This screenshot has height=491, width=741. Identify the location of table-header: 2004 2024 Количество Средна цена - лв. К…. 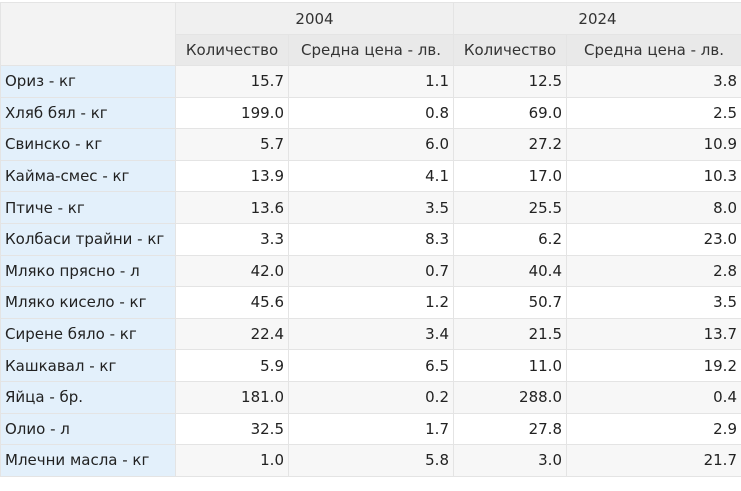
(370, 34).